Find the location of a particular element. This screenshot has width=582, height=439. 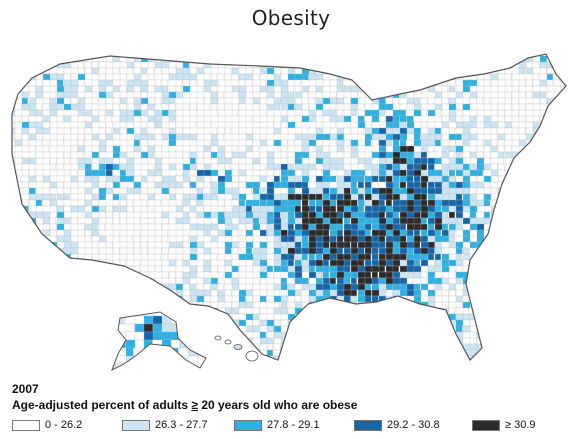

caption-text-end: 20 years old who are obese is located at coordinates (279, 405).